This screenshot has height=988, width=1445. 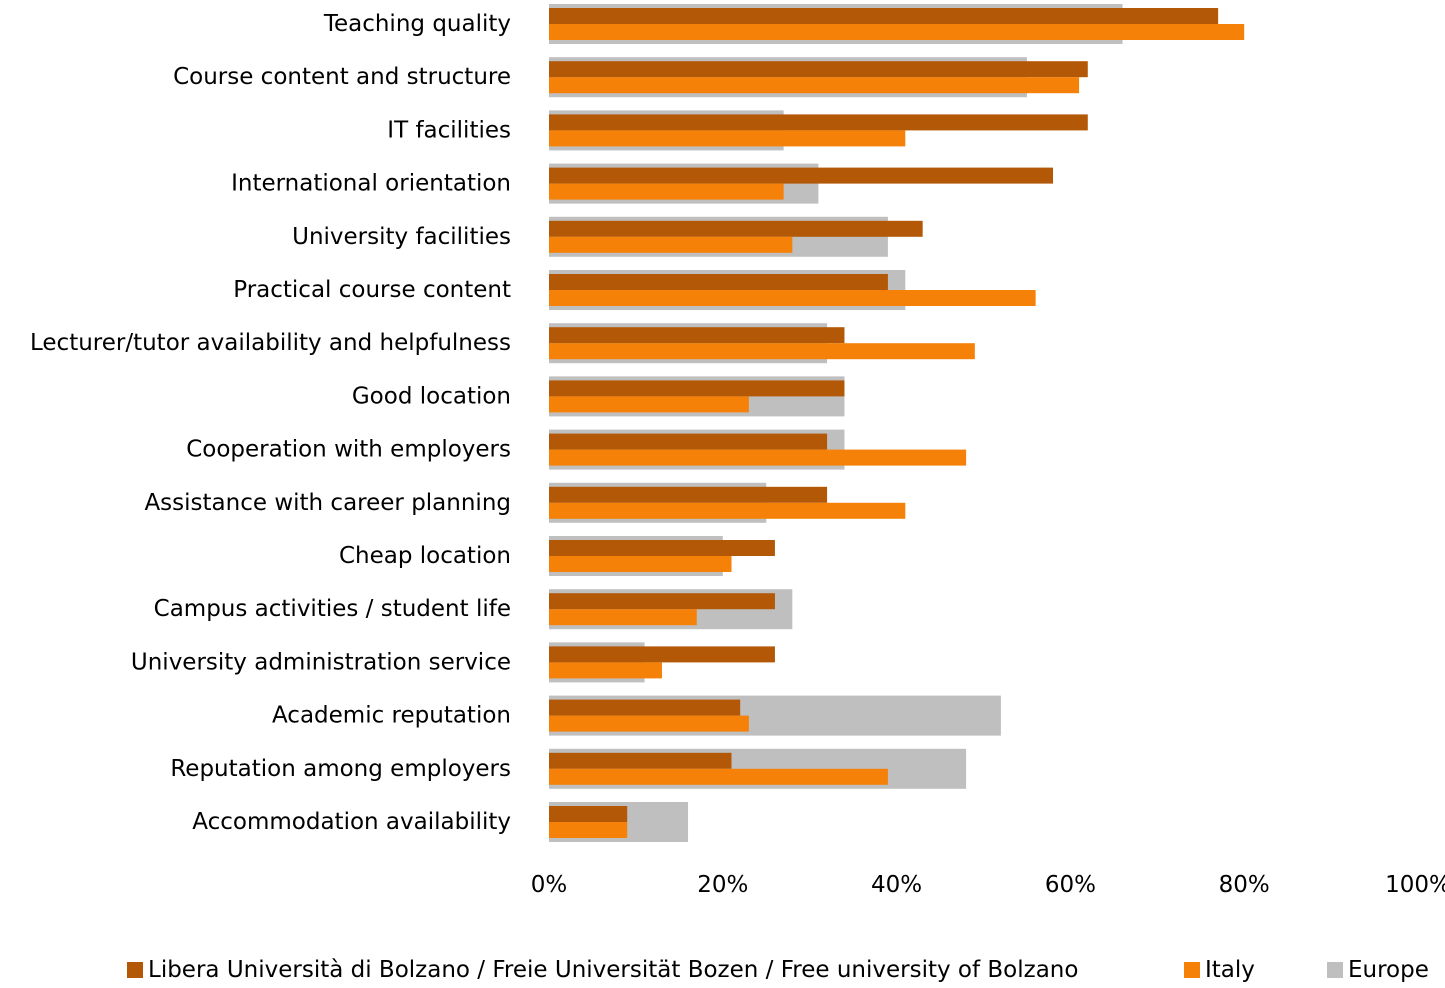 I want to click on category-label: University administration service, so click(x=321, y=662).